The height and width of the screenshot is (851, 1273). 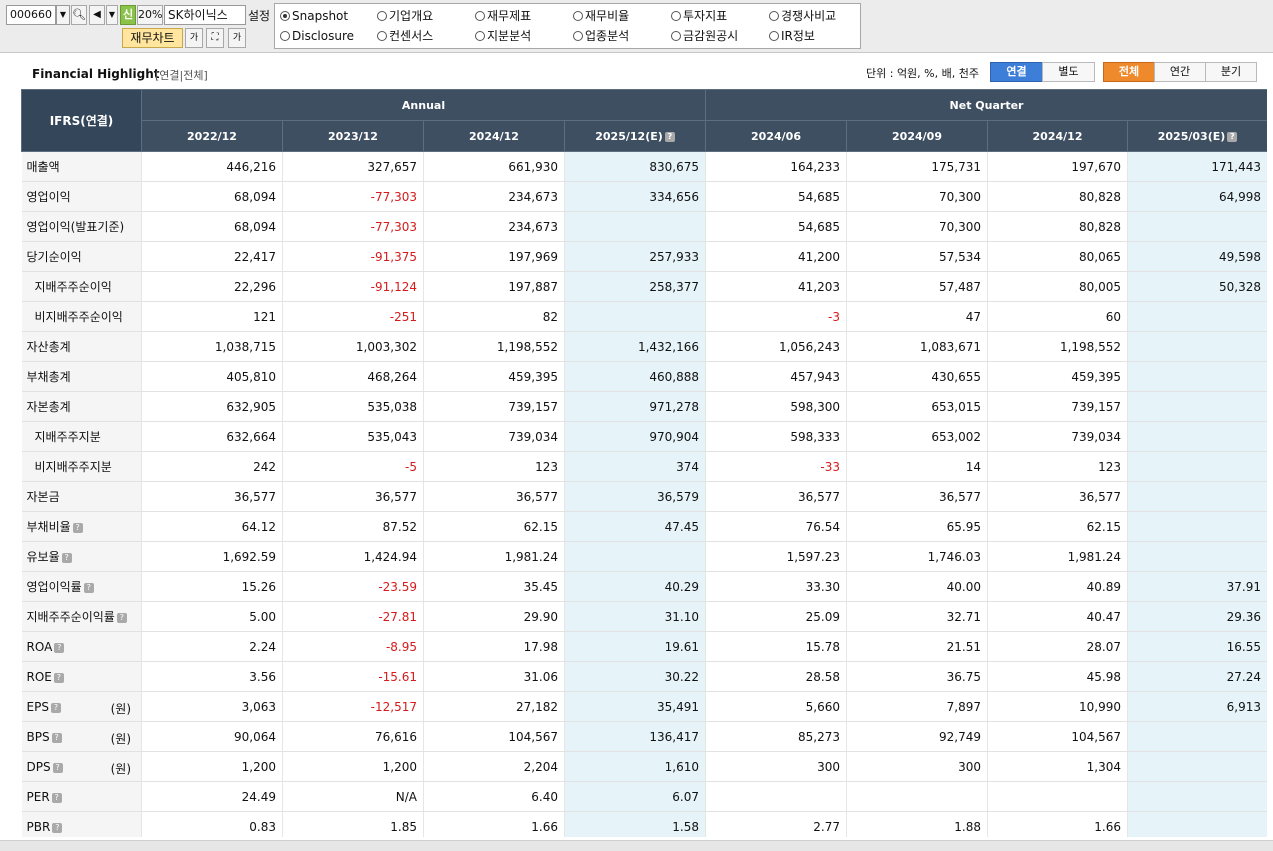 I want to click on table-cell: -12,517, so click(x=353, y=706).